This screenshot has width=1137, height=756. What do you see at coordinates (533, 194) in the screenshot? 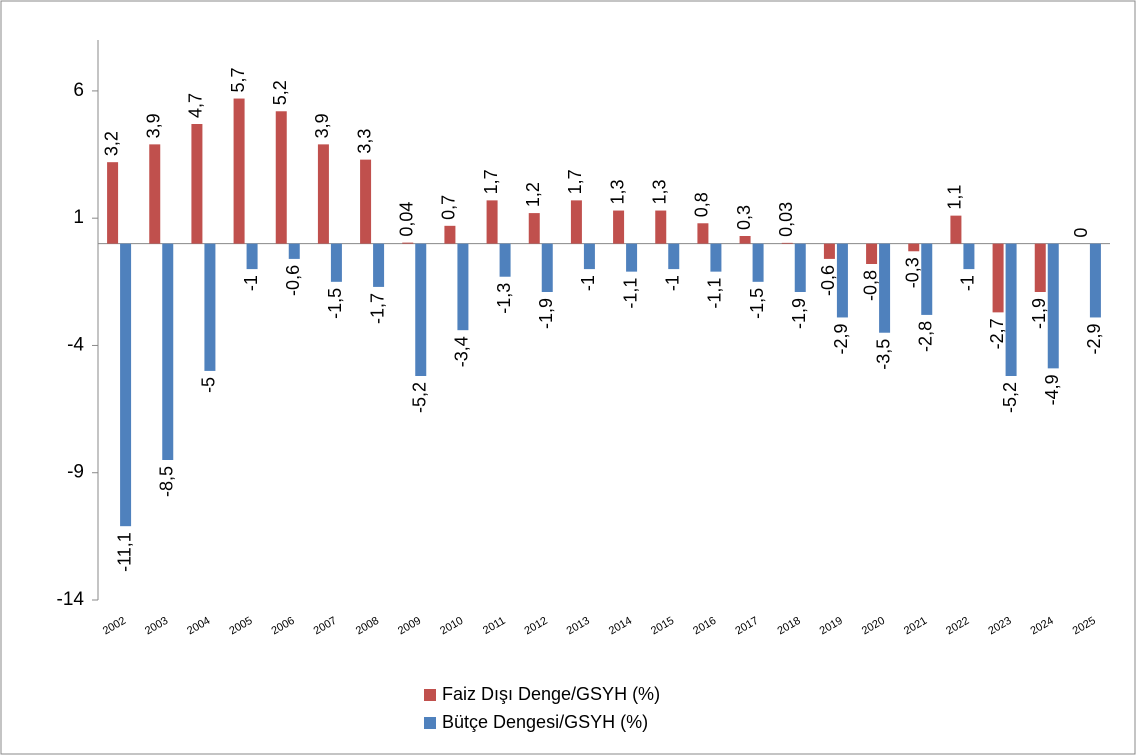
I see `value-label: 1,2` at bounding box center [533, 194].